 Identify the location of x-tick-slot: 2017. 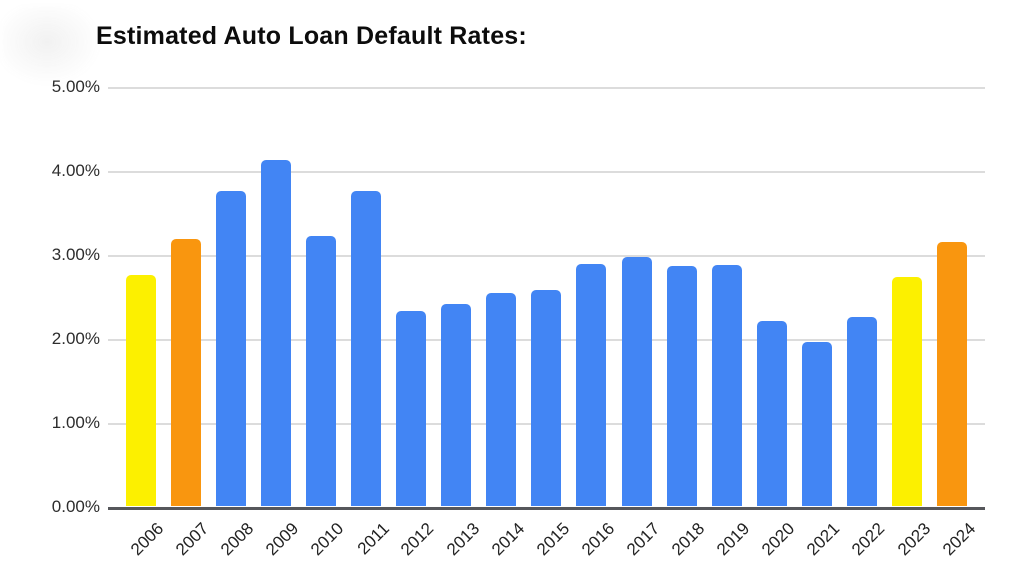
(638, 542).